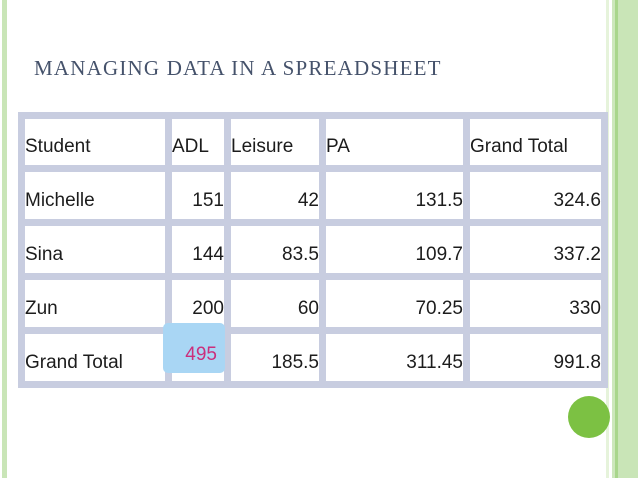  What do you see at coordinates (394, 195) in the screenshot?
I see `cell-pa: 131.5` at bounding box center [394, 195].